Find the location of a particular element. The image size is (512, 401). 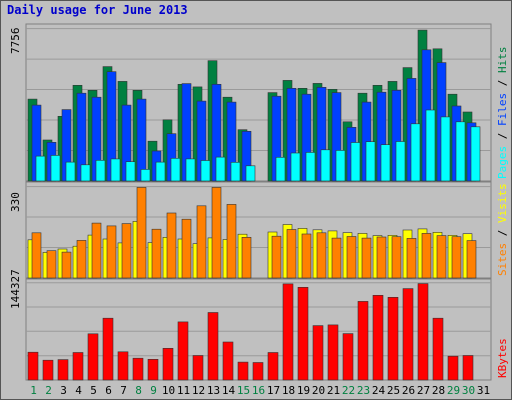

x-tick-label-day-1: 1 is located at coordinates (33, 390).